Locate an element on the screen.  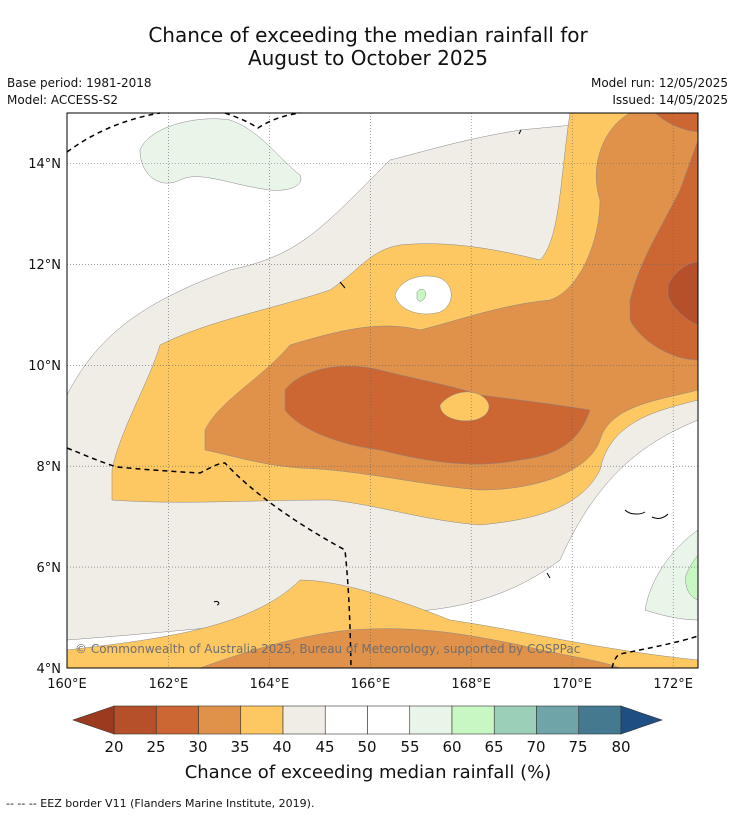
colorbar-low-extension is located at coordinates (93, 720).